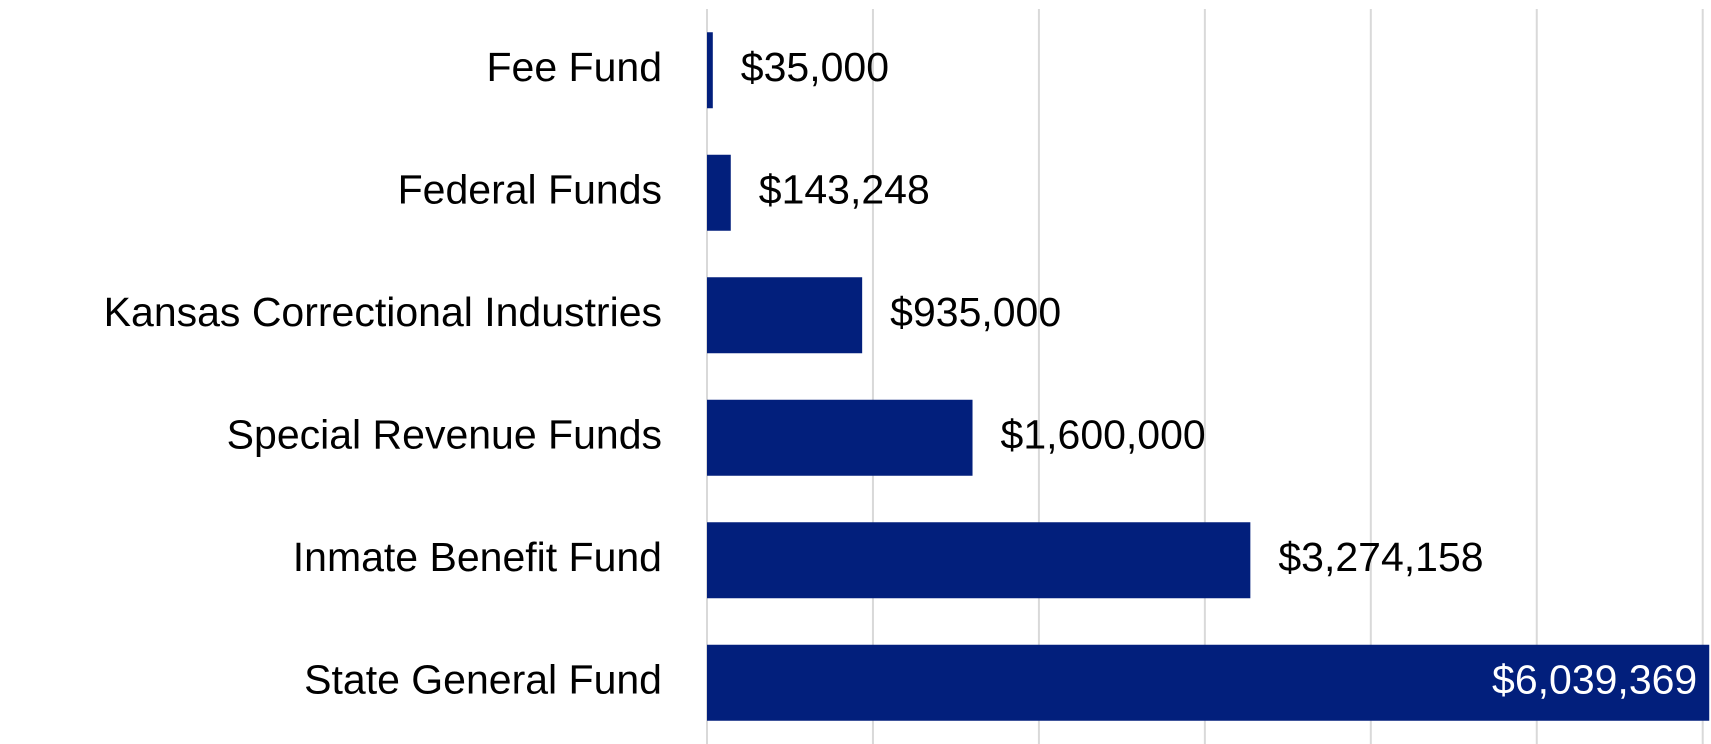 This screenshot has width=1711, height=744. What do you see at coordinates (477, 557) in the screenshot?
I see `y-tick-label: Inmate Benefit Fund` at bounding box center [477, 557].